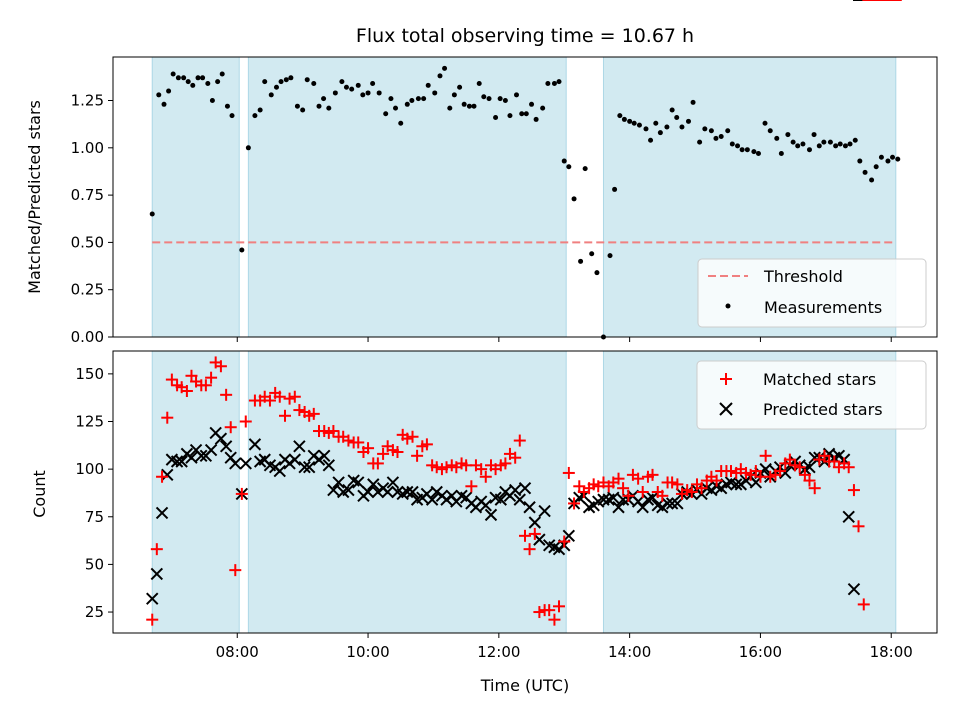 The width and height of the screenshot is (960, 720). What do you see at coordinates (89, 374) in the screenshot?
I see `y-tick-label: 150` at bounding box center [89, 374].